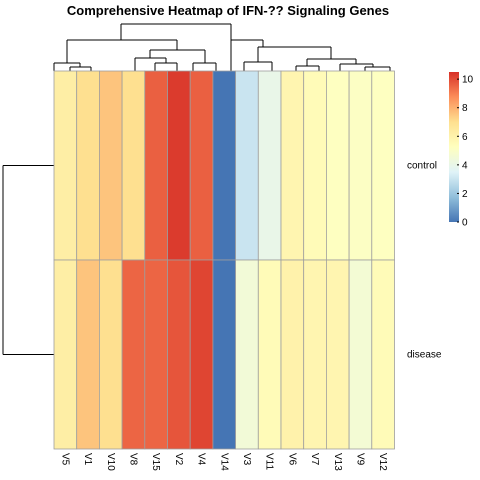 This screenshot has height=480, width=480. I want to click on column-label: V14, so click(223, 462).